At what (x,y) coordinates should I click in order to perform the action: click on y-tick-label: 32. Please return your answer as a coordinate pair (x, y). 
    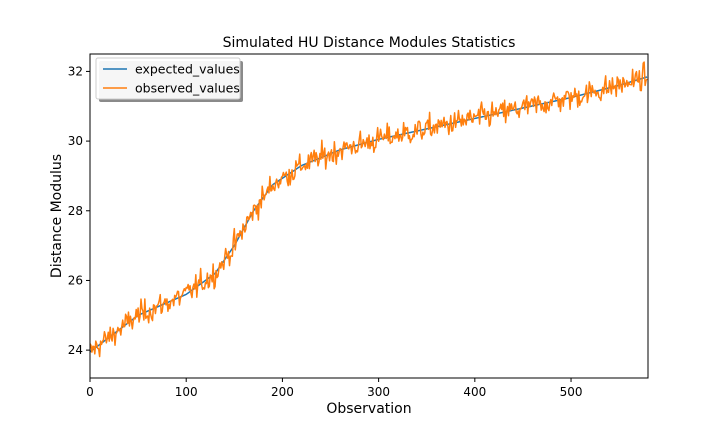
    Looking at the image, I should click on (75, 71).